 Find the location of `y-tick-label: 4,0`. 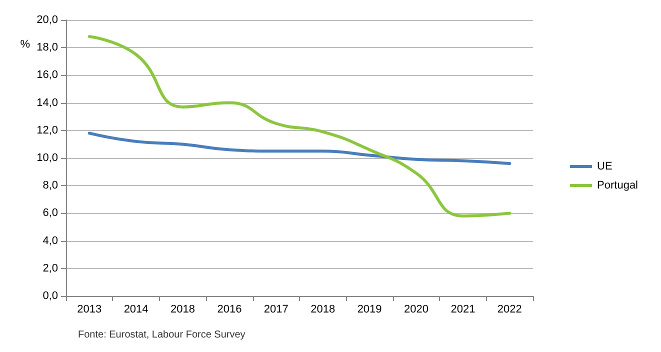

y-tick-label: 4,0 is located at coordinates (50, 240).